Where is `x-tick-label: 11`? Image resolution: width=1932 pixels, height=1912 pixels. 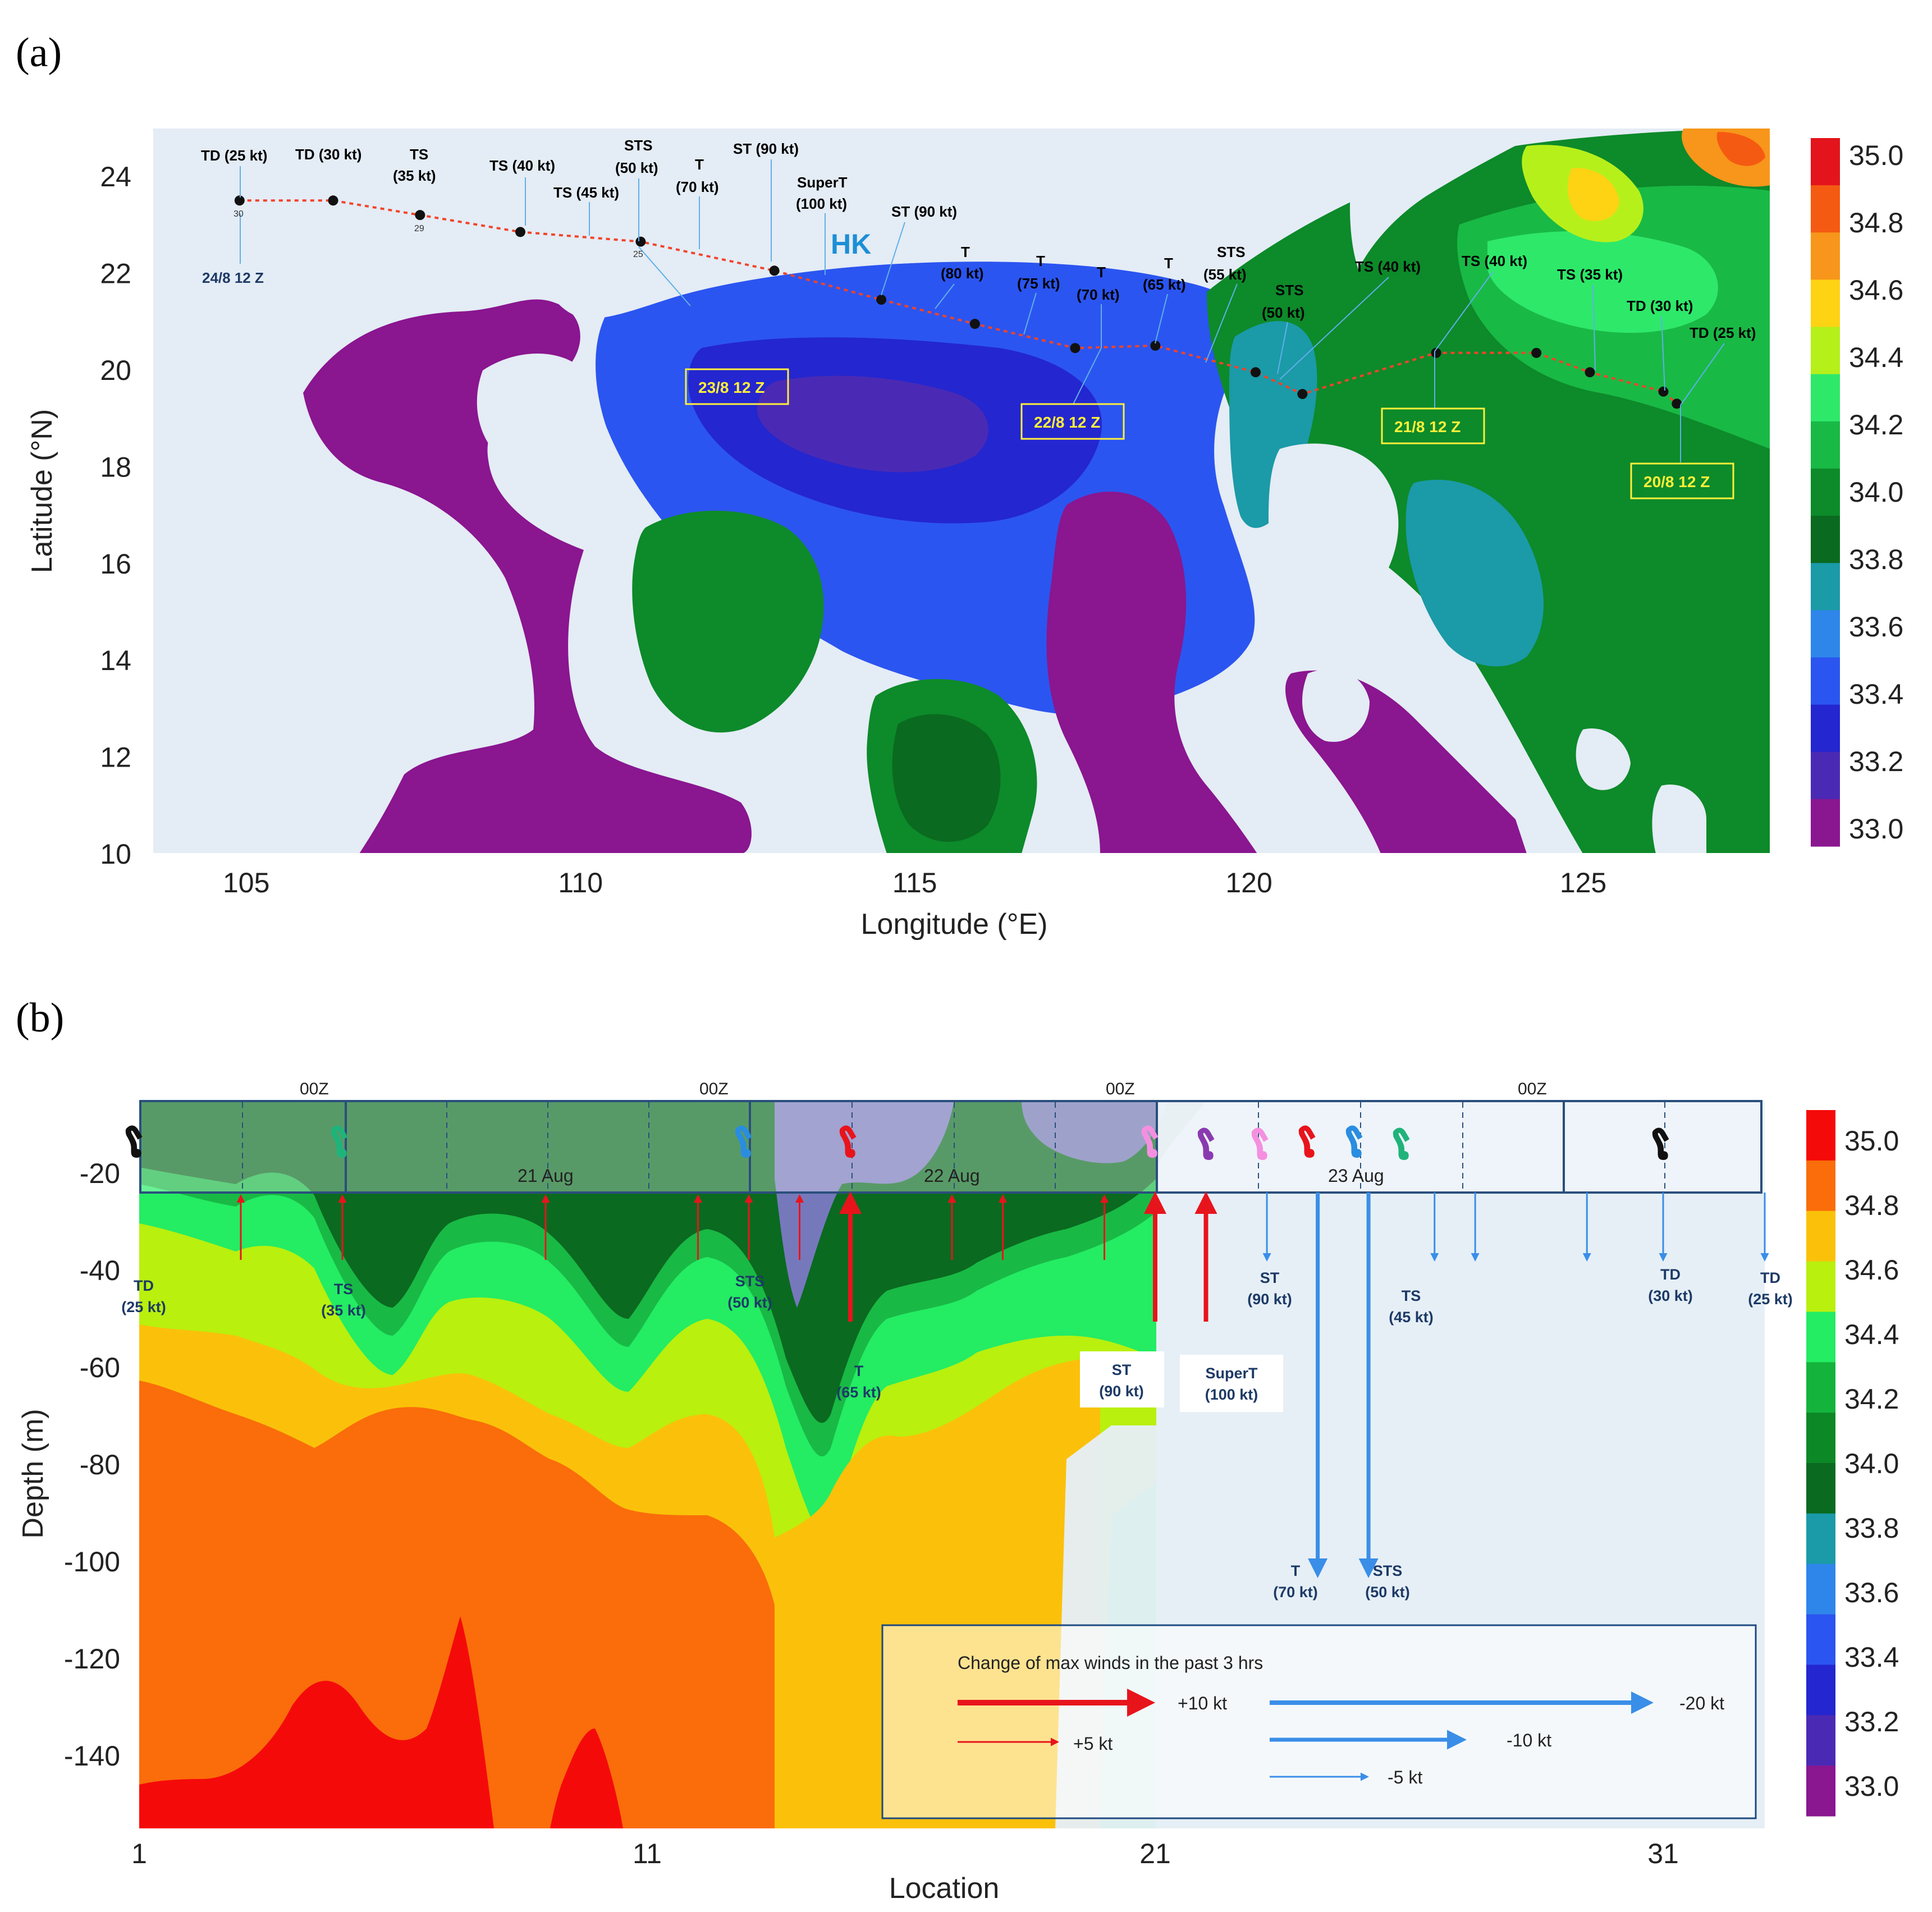 x-tick-label: 11 is located at coordinates (648, 1853).